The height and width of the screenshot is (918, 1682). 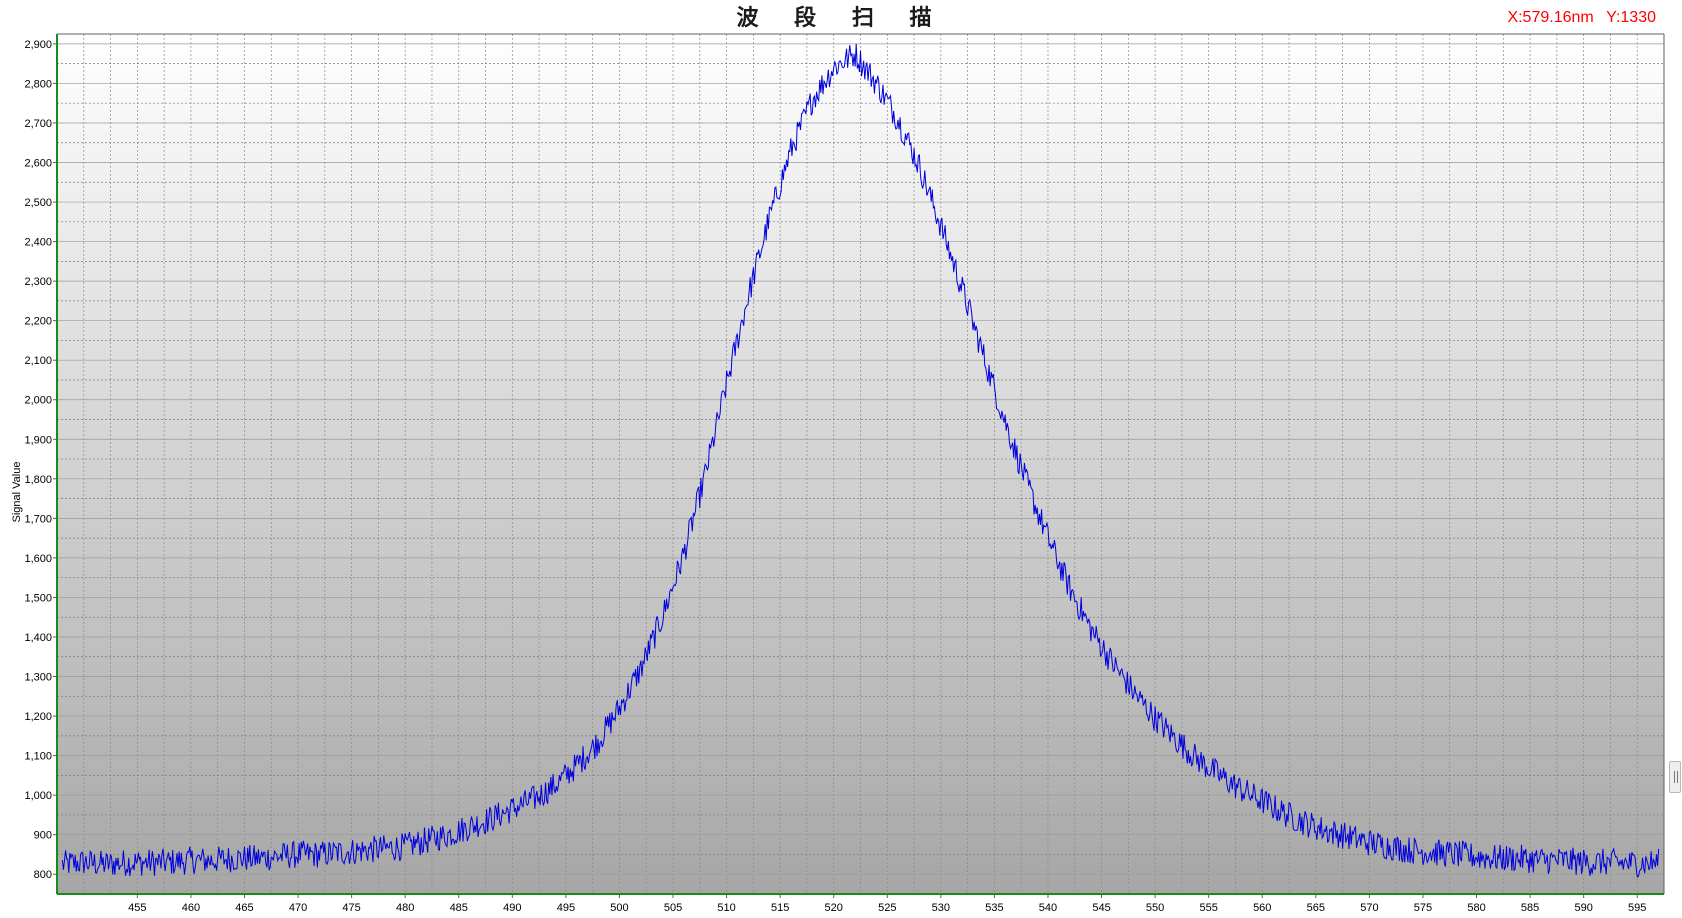 What do you see at coordinates (38, 243) in the screenshot?
I see `y-tick-label: 2,400` at bounding box center [38, 243].